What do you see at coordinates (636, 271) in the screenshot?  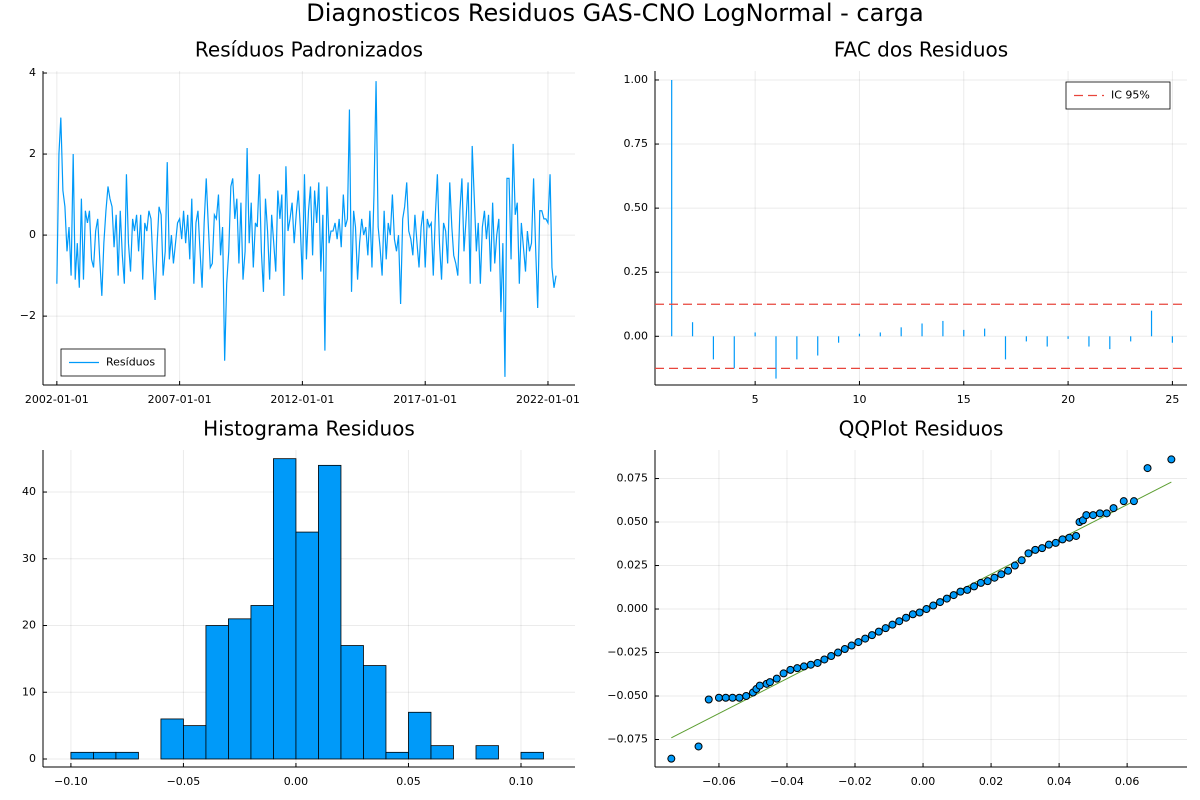 I see `y-tick-label: 0.25` at bounding box center [636, 271].